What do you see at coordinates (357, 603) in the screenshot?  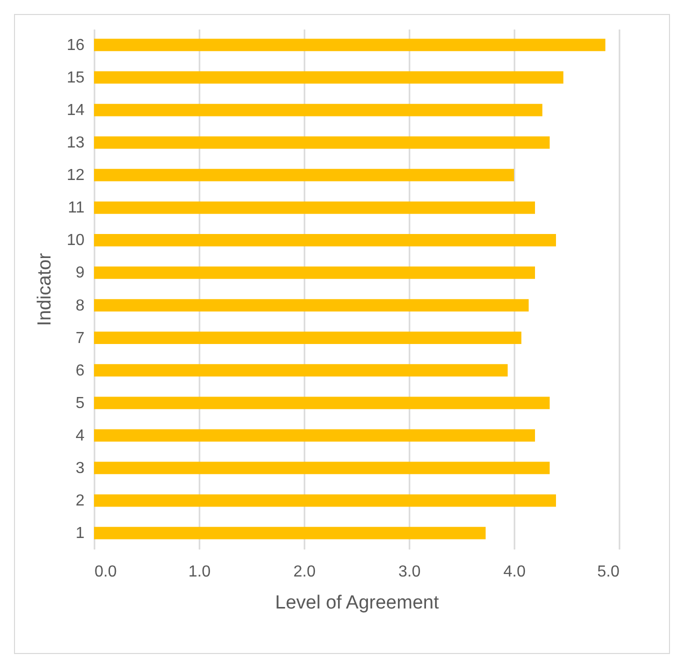 I see `x-axis-title: Level of Agreement` at bounding box center [357, 603].